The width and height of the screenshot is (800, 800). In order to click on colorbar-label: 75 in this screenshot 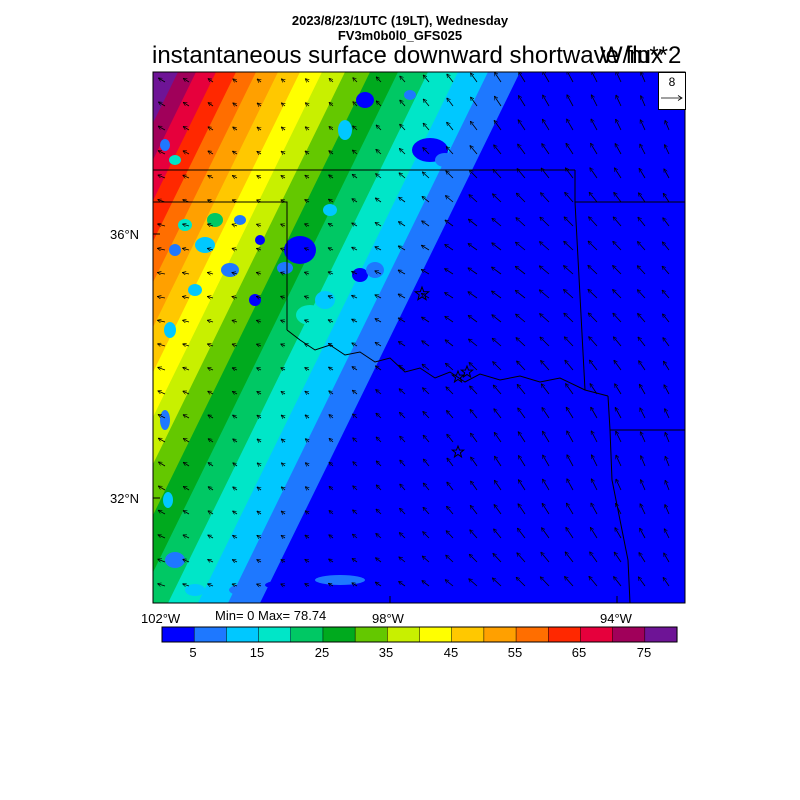, I will do `click(644, 652)`.